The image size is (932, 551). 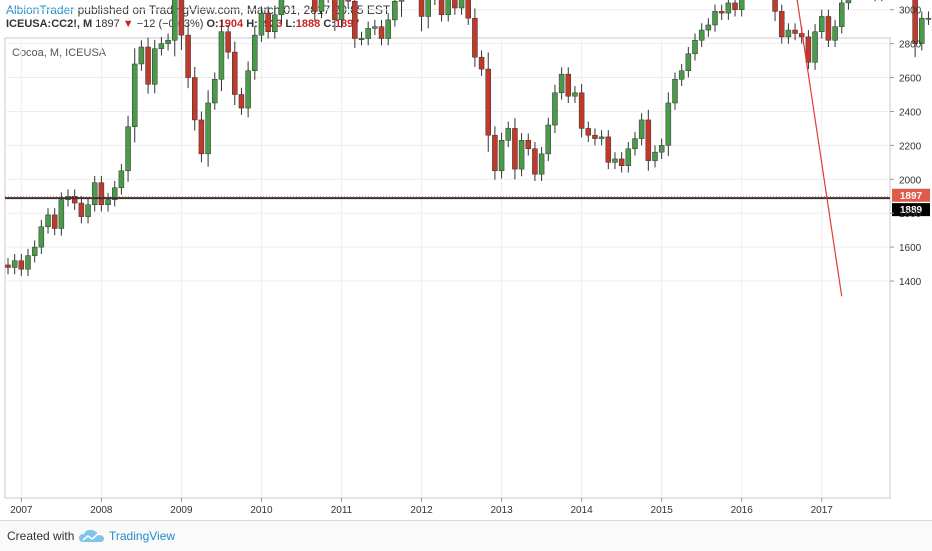 I want to click on x-tick-label: 2011, so click(x=342, y=510).